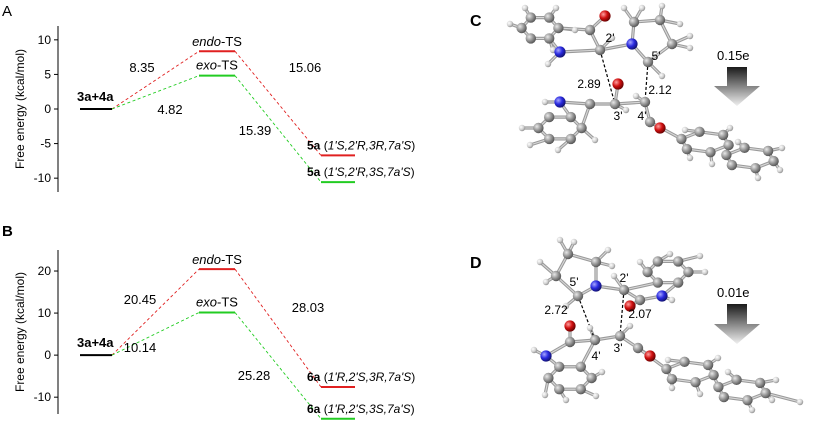 The width and height of the screenshot is (827, 433). What do you see at coordinates (783, 397) in the screenshot?
I see `bond-highlight` at bounding box center [783, 397].